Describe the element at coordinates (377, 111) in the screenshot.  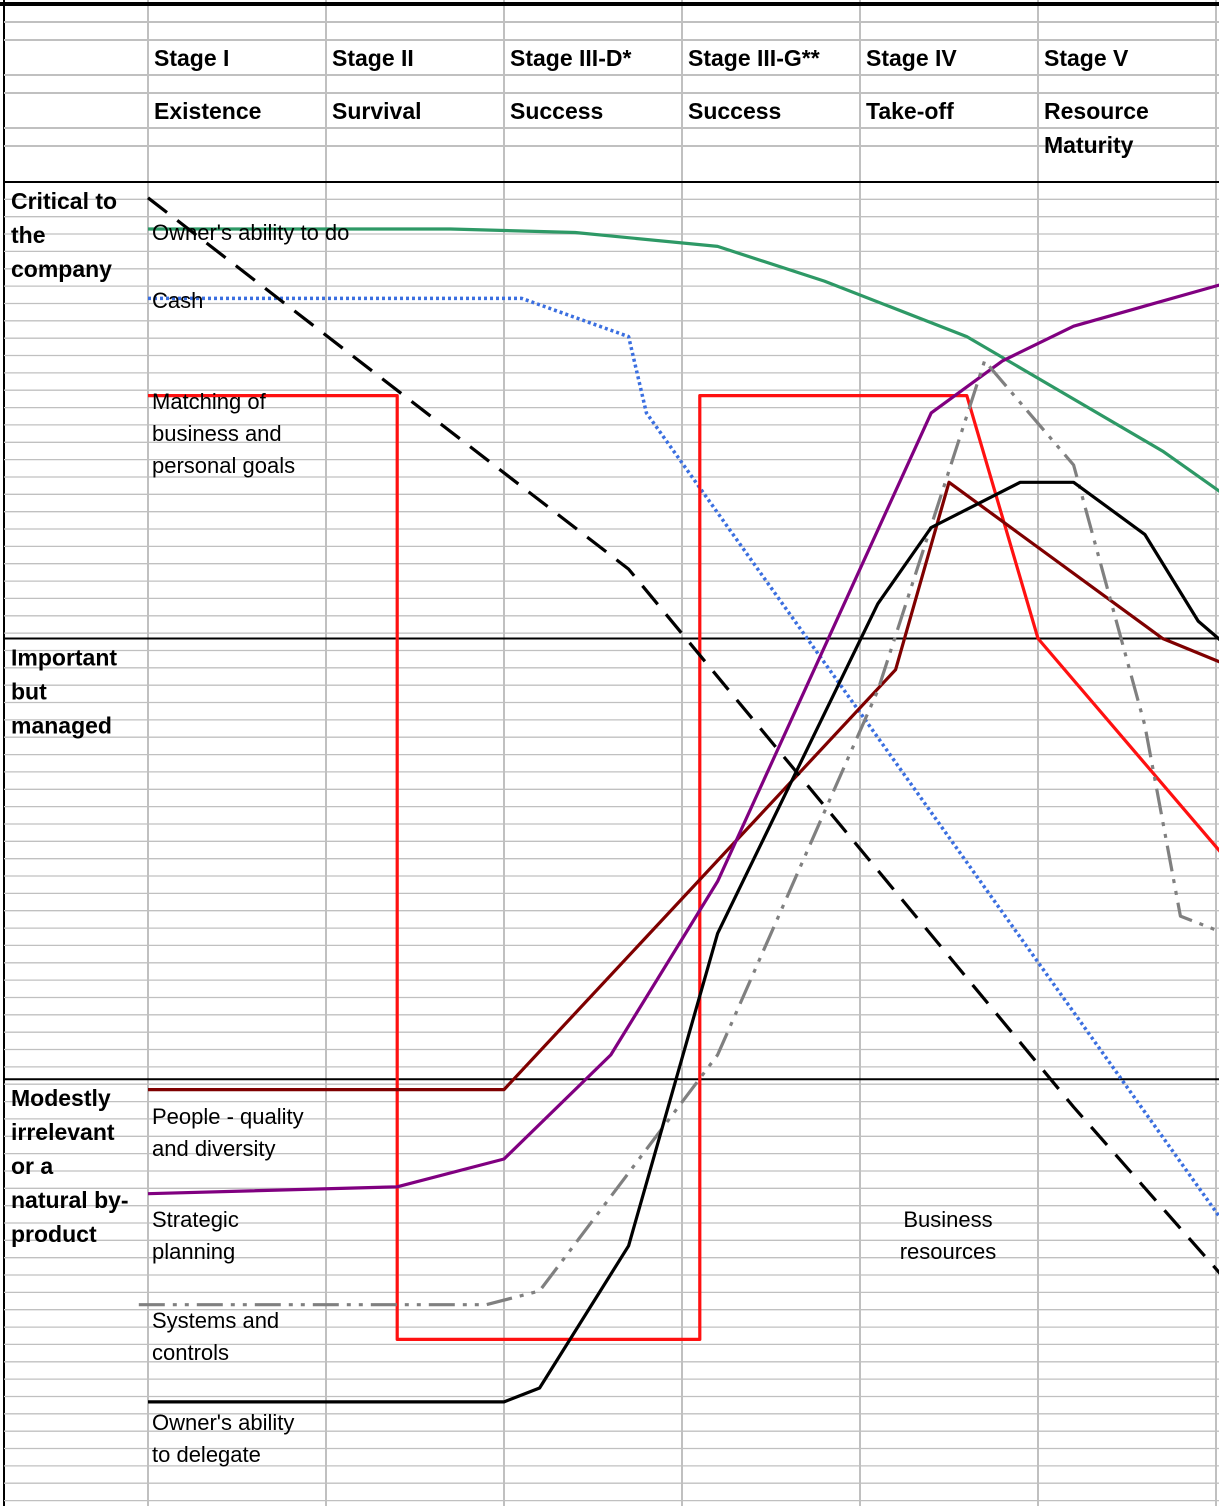
I see `stage-desc: Survival` at that location.